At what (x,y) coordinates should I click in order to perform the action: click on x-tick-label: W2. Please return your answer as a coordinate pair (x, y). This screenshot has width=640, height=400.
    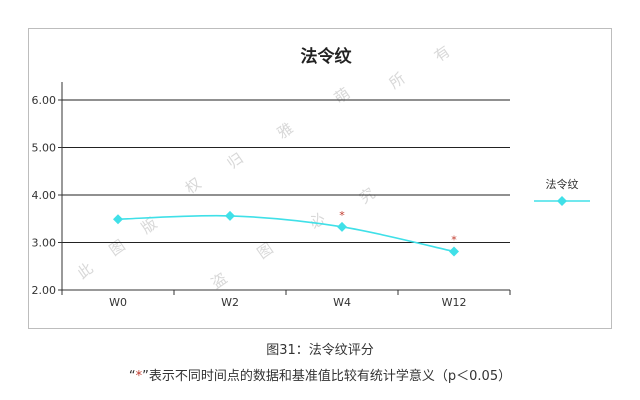
    Looking at the image, I should click on (230, 302).